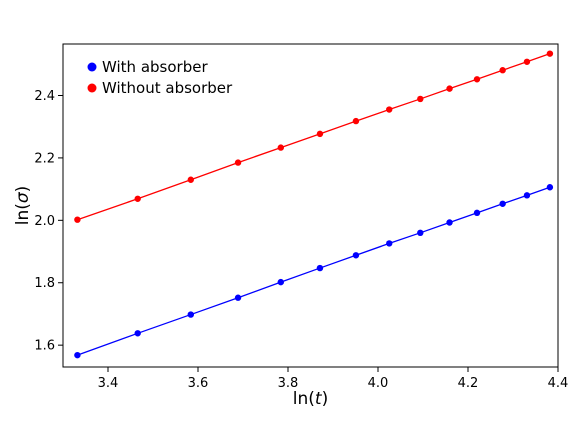 Image resolution: width=582 pixels, height=437 pixels. What do you see at coordinates (288, 383) in the screenshot?
I see `x-tick-label: 3.8` at bounding box center [288, 383].